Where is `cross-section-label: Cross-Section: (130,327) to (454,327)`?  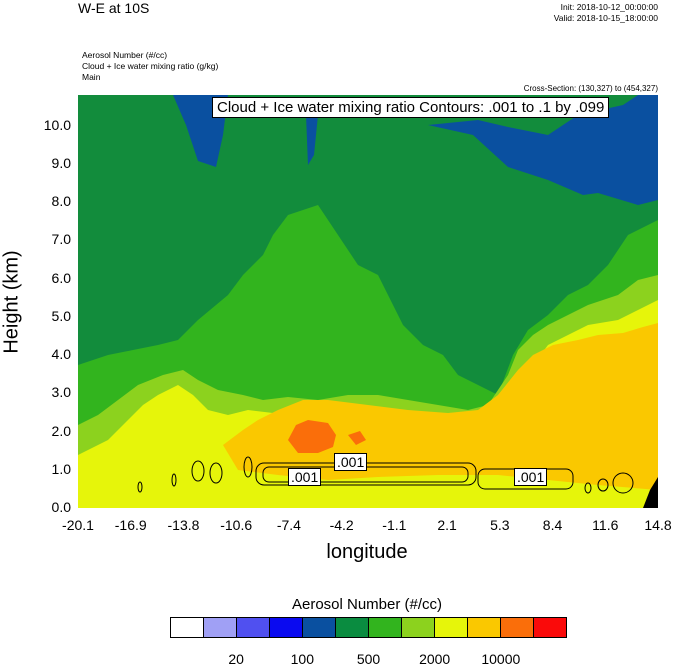
cross-section-label: Cross-Section: (130,327) to (454,327) is located at coordinates (590, 88).